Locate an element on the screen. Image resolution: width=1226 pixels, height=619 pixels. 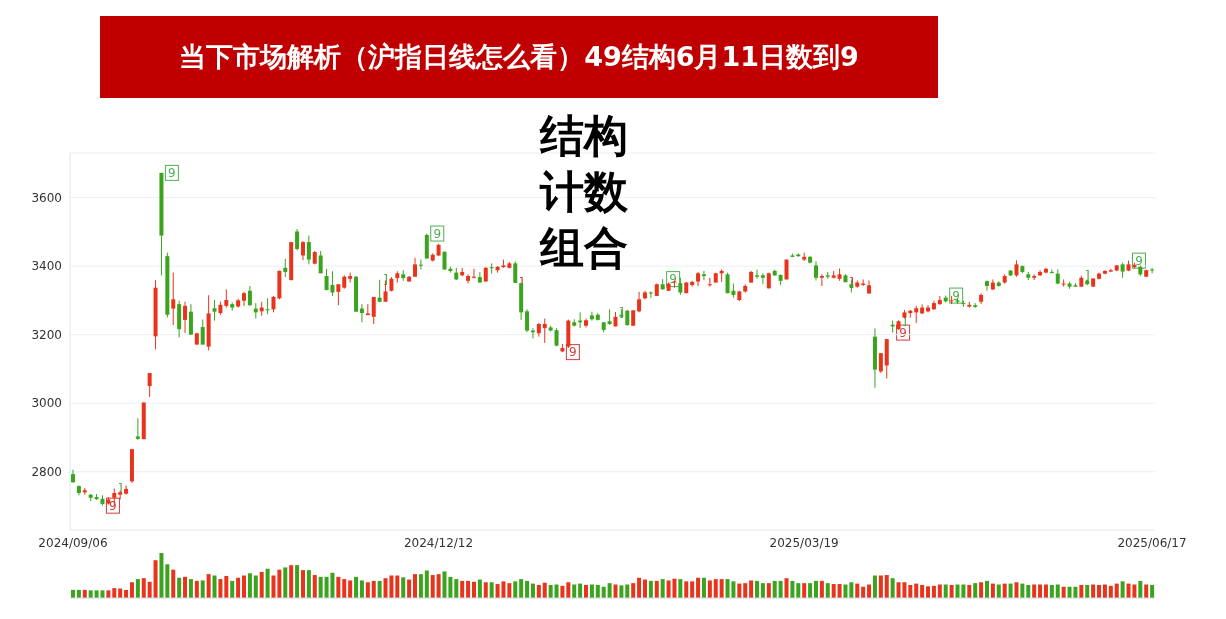
x-tick-label: 2025/06/17 is located at coordinates (1152, 542).